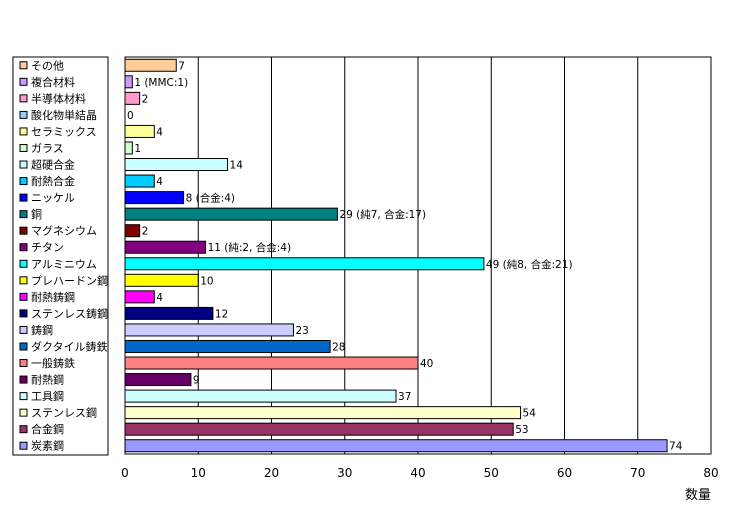 The height and width of the screenshot is (518, 731). What do you see at coordinates (161, 83) in the screenshot?
I see `data-label: 1 (MMC:1)` at bounding box center [161, 83].